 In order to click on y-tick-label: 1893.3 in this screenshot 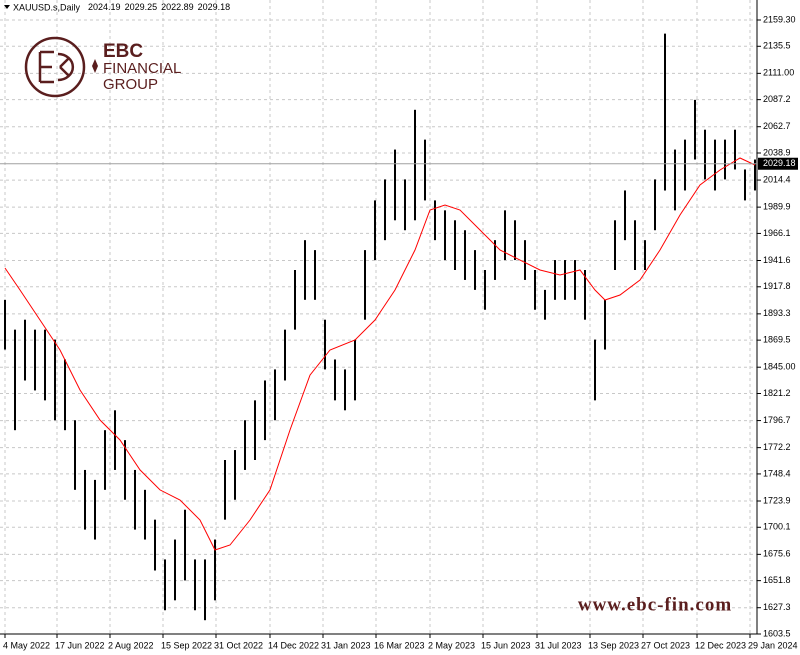, I will do `click(777, 313)`.